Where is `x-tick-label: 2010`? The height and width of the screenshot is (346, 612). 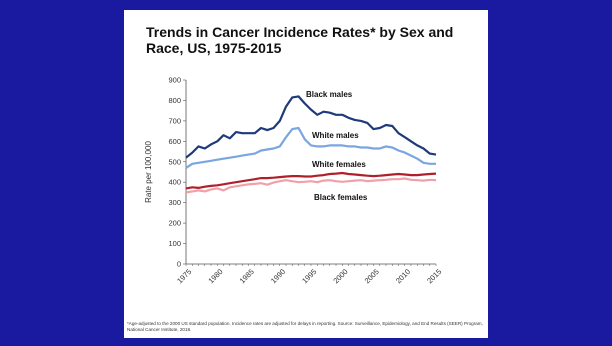 x-tick-label: 2010 is located at coordinates (403, 276).